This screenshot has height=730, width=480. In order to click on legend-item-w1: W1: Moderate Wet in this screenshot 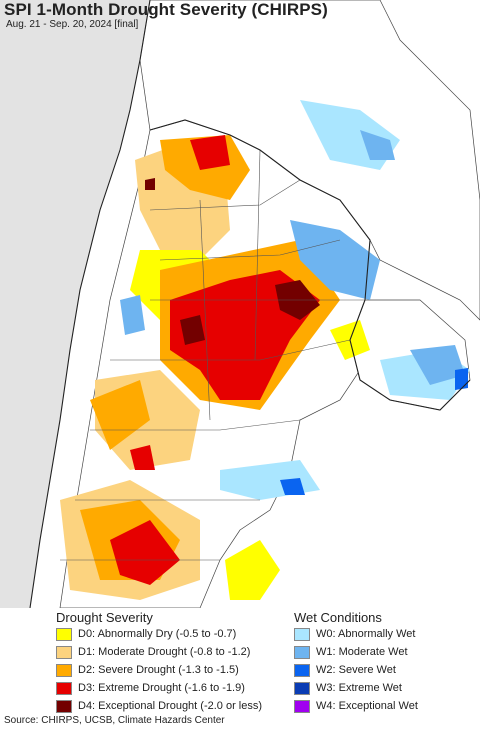, I will do `click(351, 652)`.